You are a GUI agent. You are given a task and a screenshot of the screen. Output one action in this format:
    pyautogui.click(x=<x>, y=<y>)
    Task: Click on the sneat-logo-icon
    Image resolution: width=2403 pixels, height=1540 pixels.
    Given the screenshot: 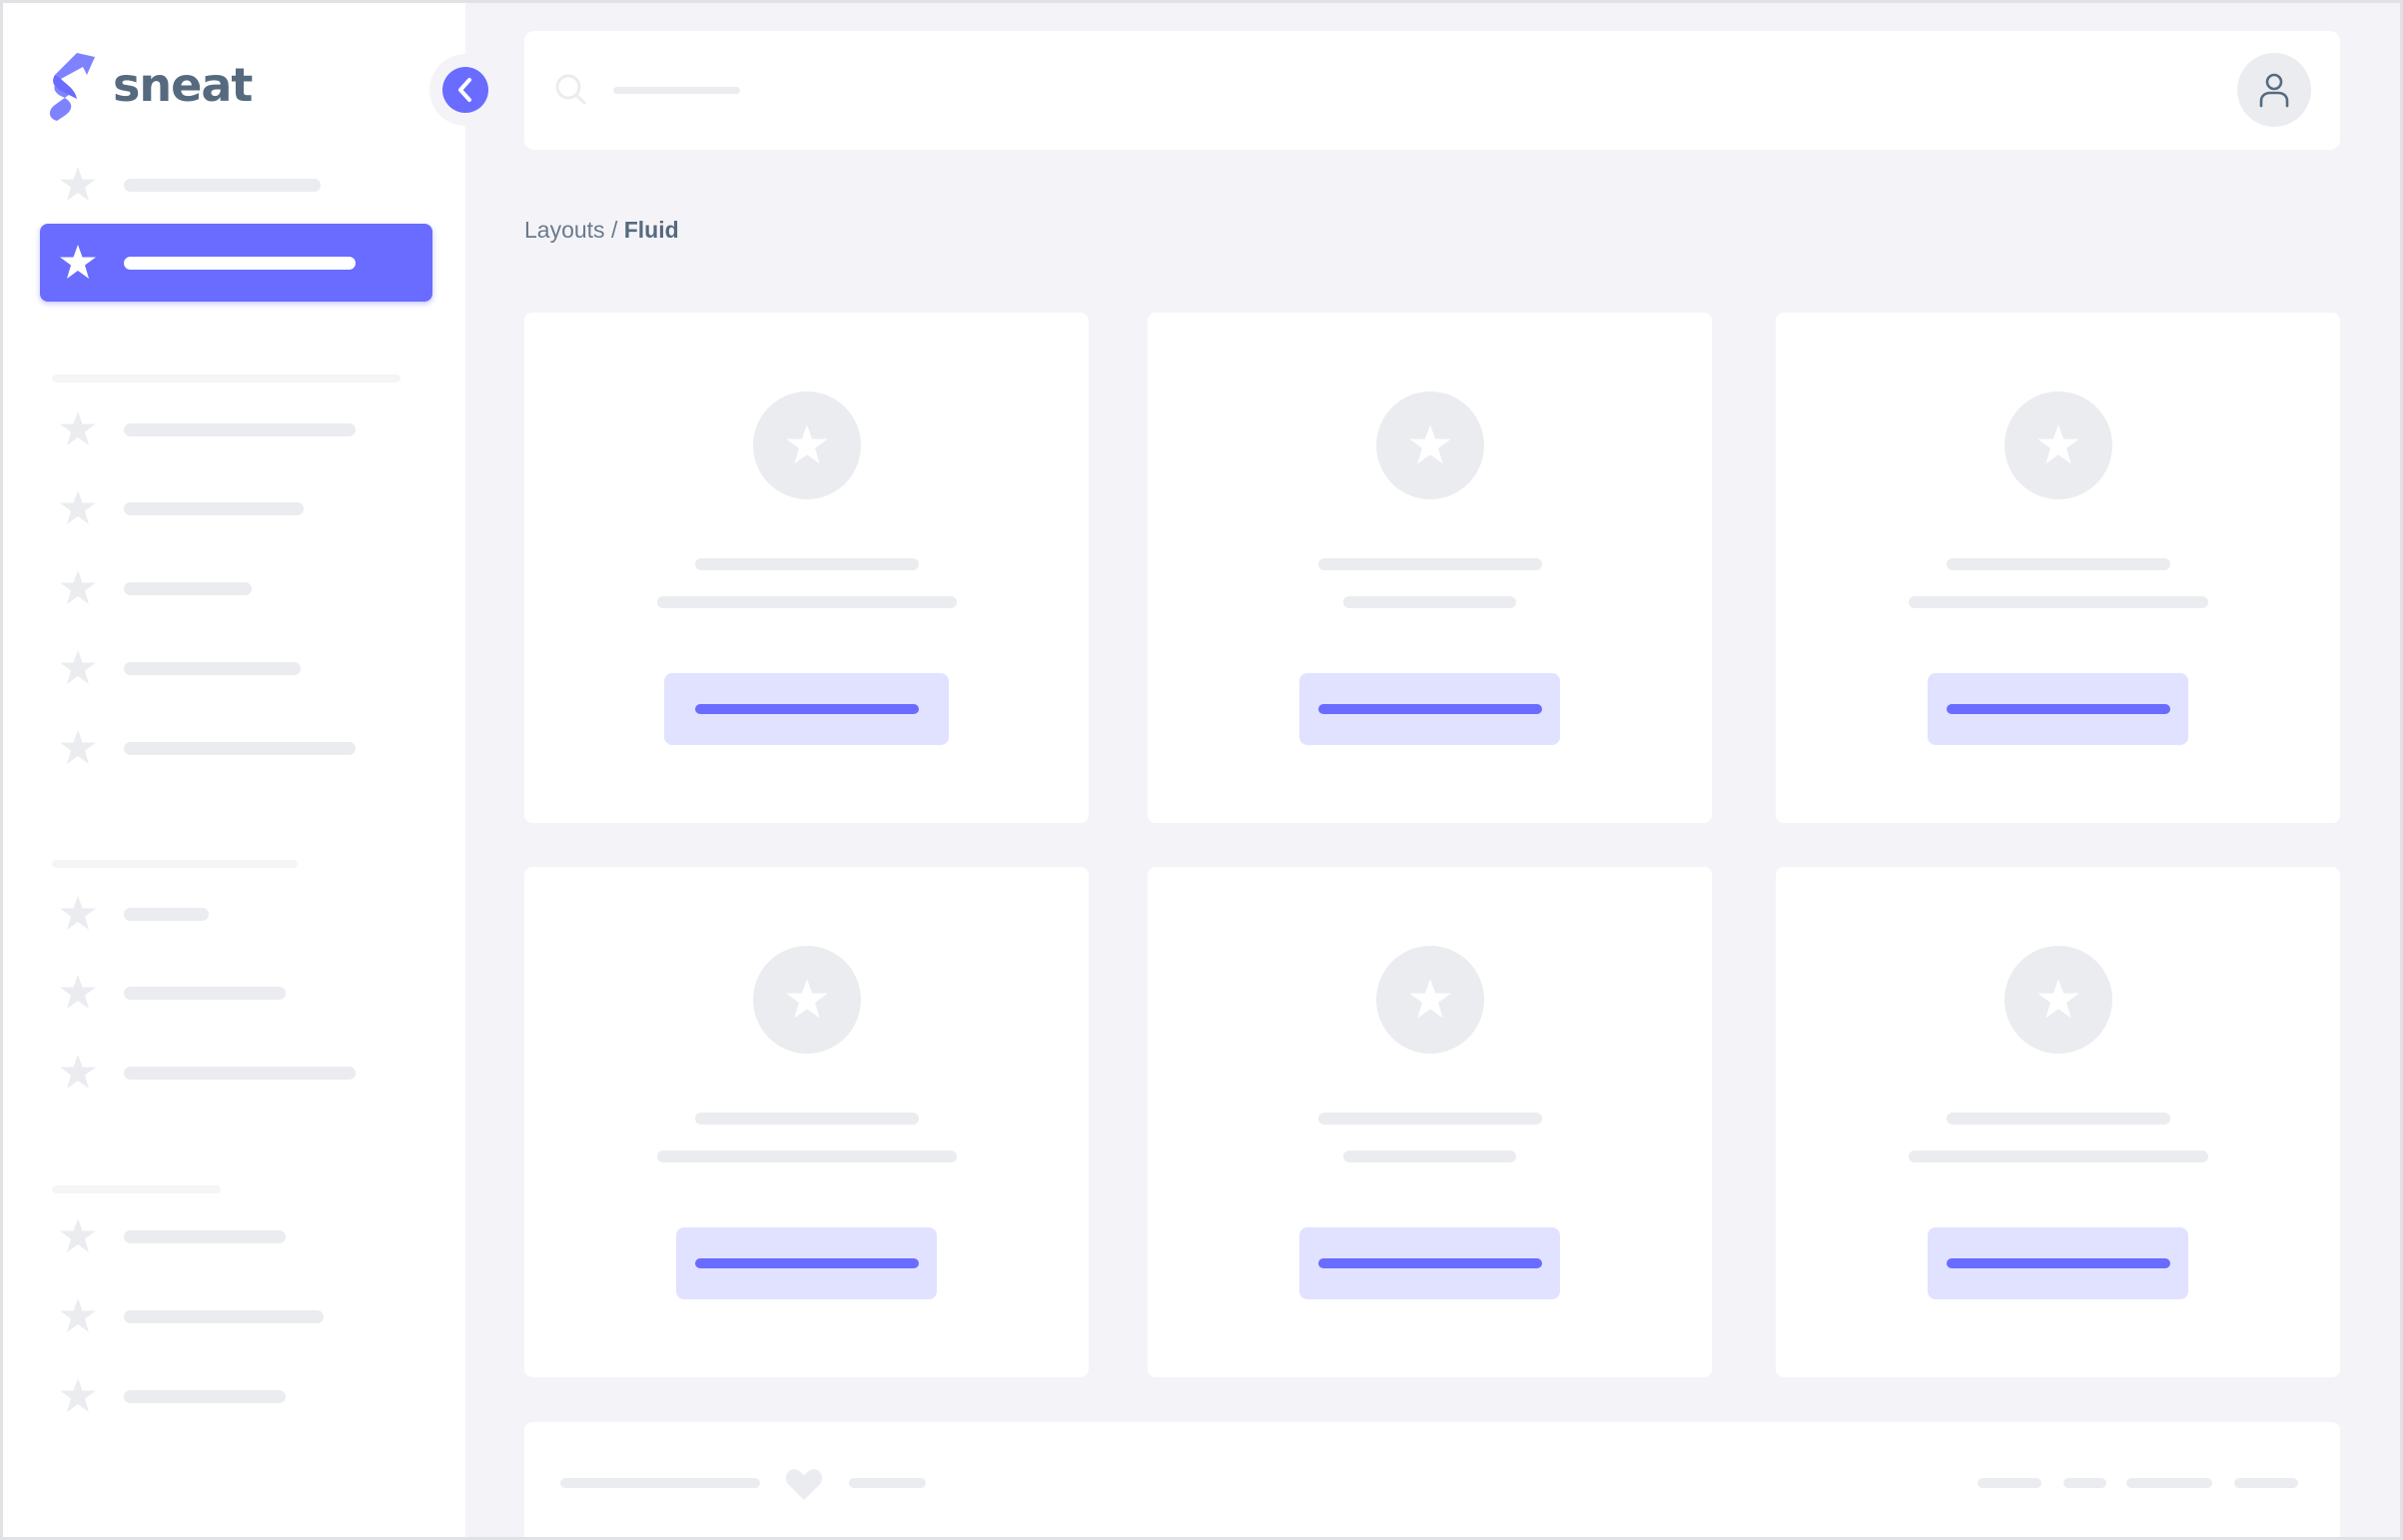 What is the action you would take?
    pyautogui.click(x=72, y=87)
    